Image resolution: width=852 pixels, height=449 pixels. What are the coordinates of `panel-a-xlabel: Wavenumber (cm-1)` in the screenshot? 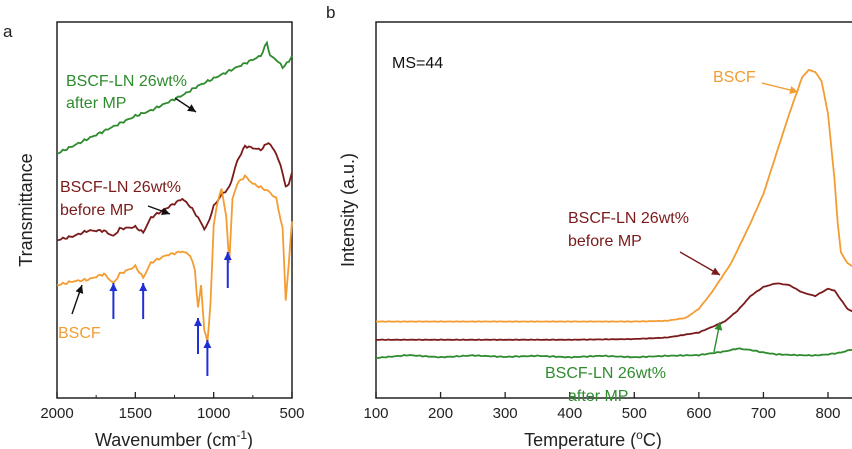 It's located at (174, 438).